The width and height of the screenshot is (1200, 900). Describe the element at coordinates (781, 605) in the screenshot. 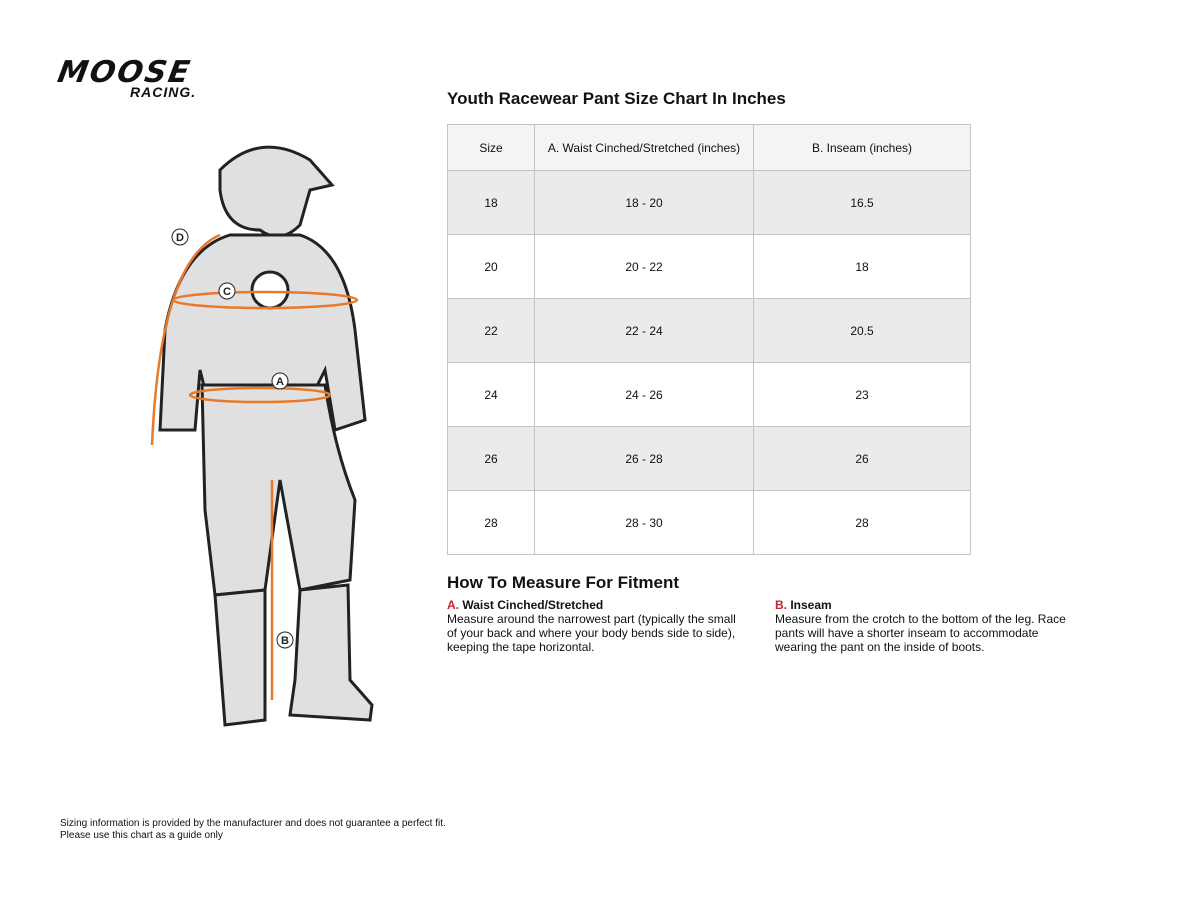

I see `inseam-key: B.` at that location.